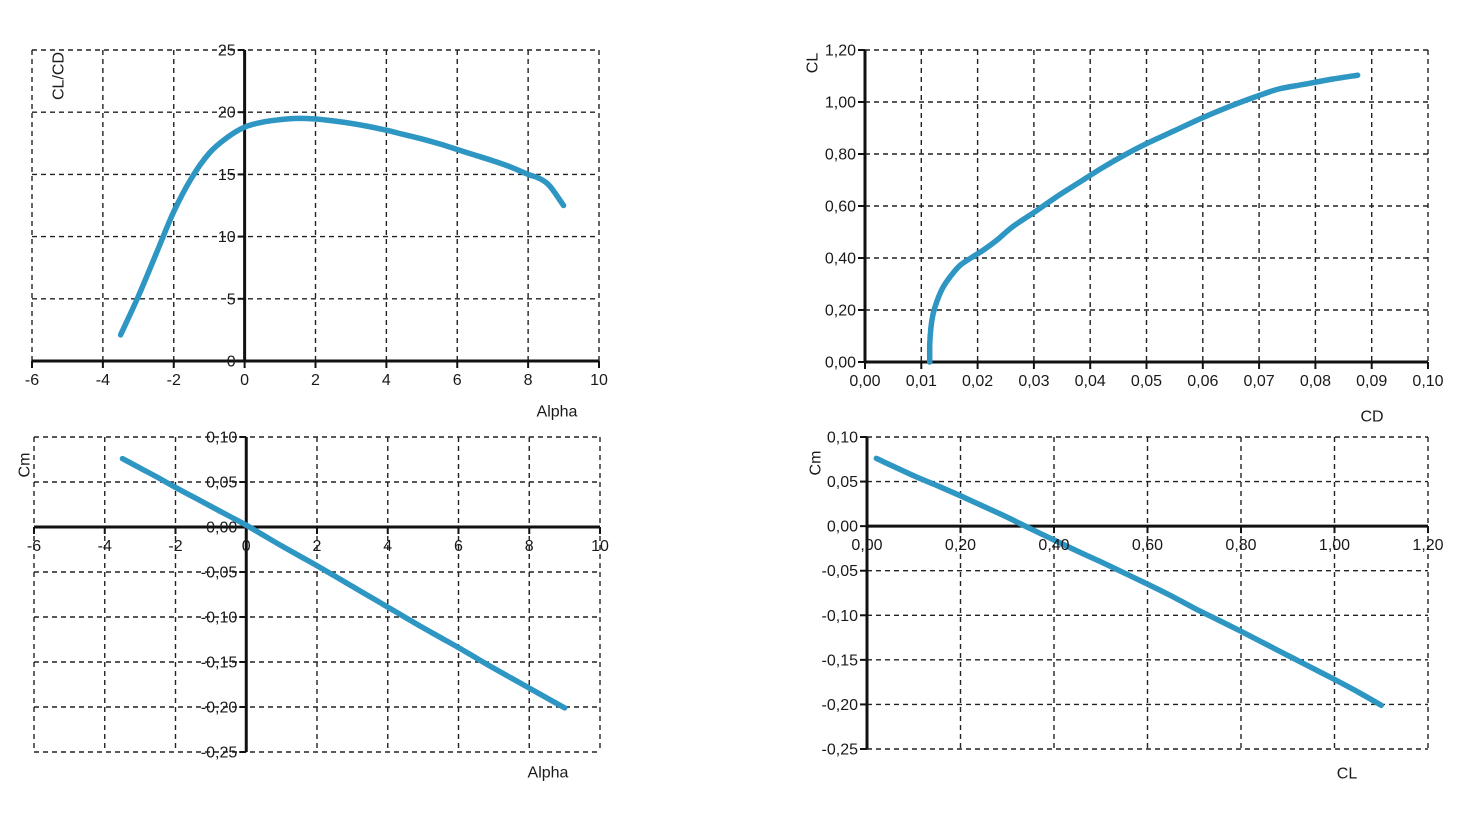 Image resolution: width=1458 pixels, height=820 pixels. Describe the element at coordinates (840, 51) in the screenshot. I see `y-tick-label: 1,20` at that location.